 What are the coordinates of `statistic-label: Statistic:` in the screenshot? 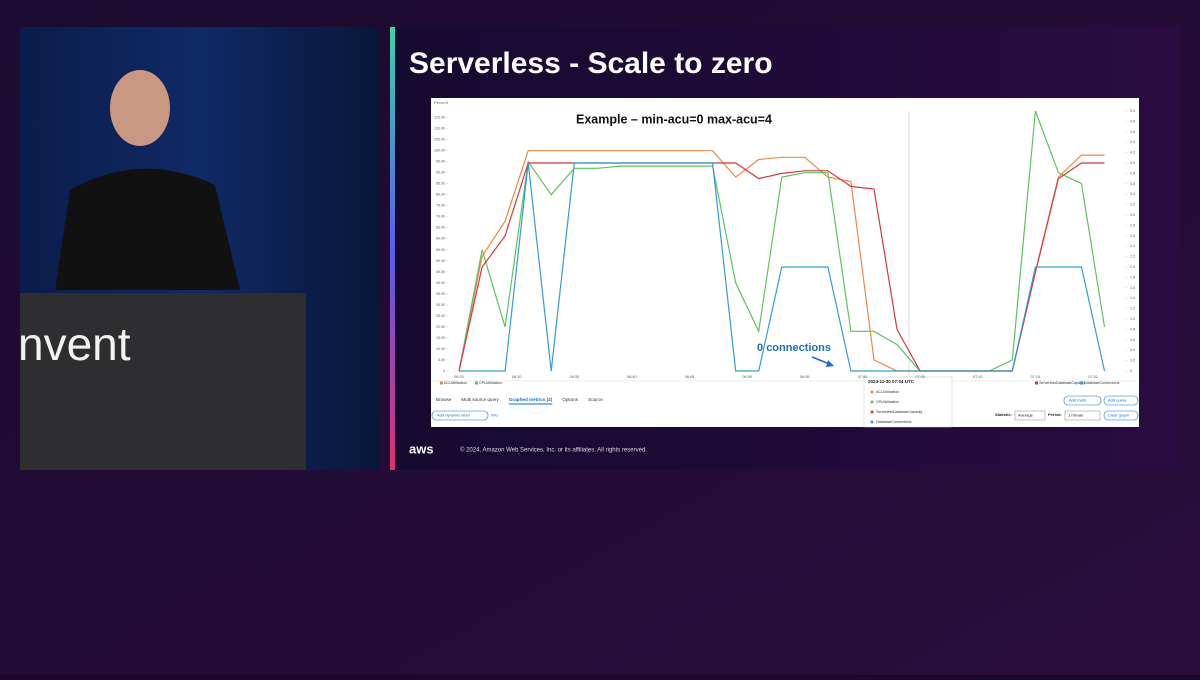 It's located at (1003, 414).